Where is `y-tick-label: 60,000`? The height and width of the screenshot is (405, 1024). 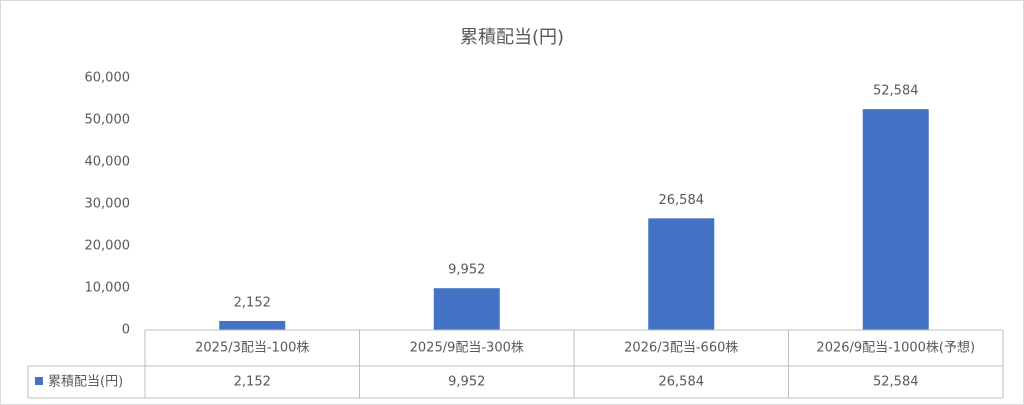 y-tick-label: 60,000 is located at coordinates (108, 78).